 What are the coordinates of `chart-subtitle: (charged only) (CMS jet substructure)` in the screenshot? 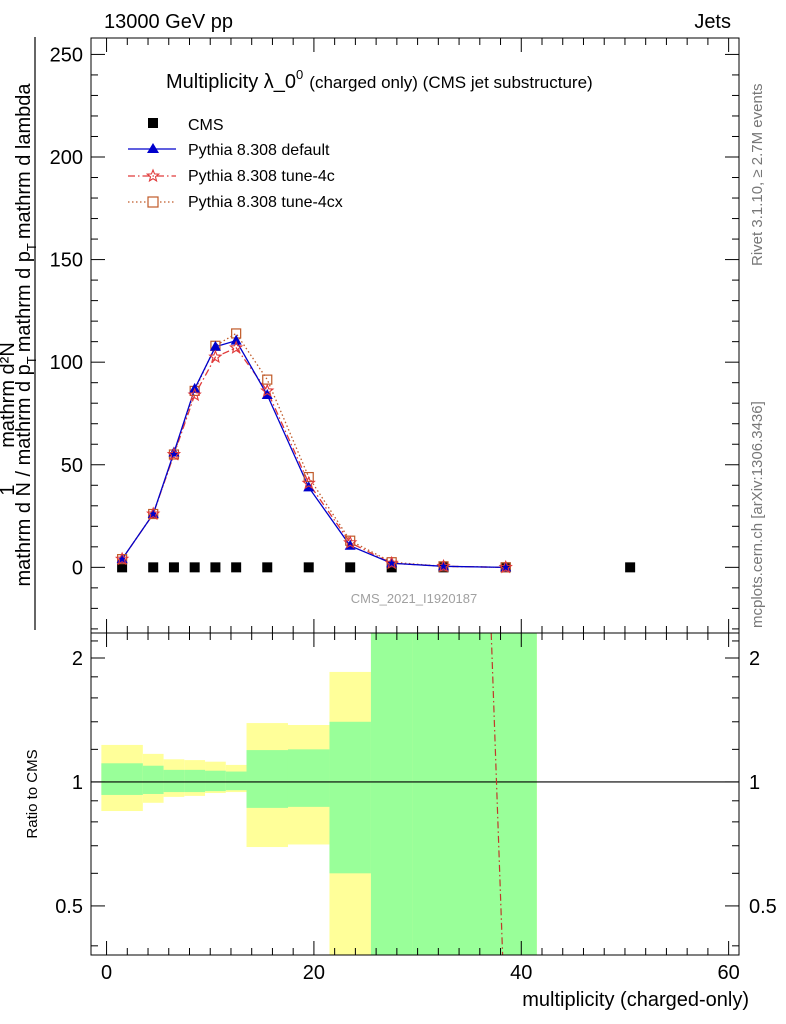 It's located at (450, 82).